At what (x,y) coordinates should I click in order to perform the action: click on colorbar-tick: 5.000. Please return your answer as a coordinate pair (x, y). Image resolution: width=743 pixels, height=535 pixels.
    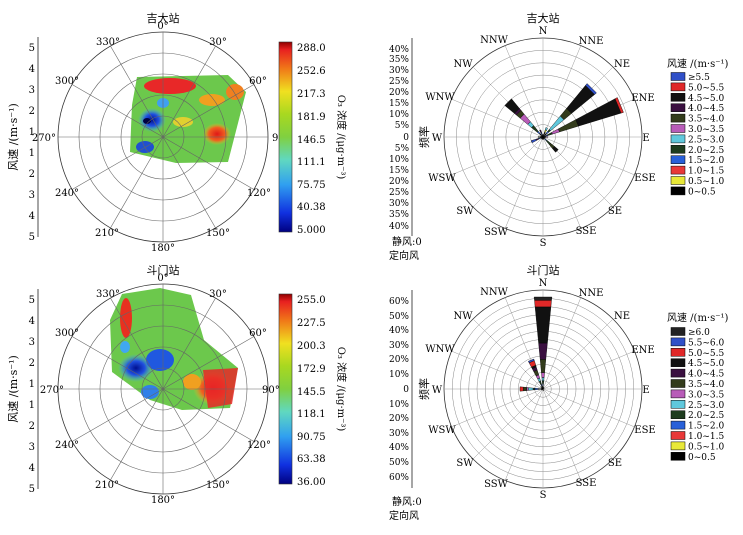
    Looking at the image, I should click on (311, 230).